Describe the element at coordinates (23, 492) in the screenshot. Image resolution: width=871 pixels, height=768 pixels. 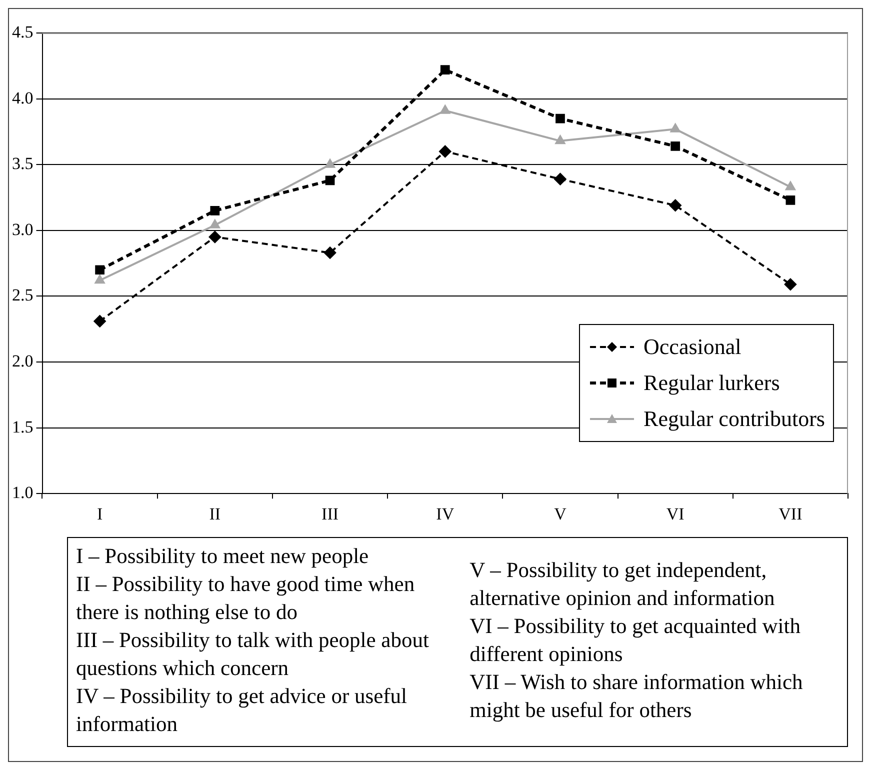
I see `y-tick-label: 1.0` at that location.